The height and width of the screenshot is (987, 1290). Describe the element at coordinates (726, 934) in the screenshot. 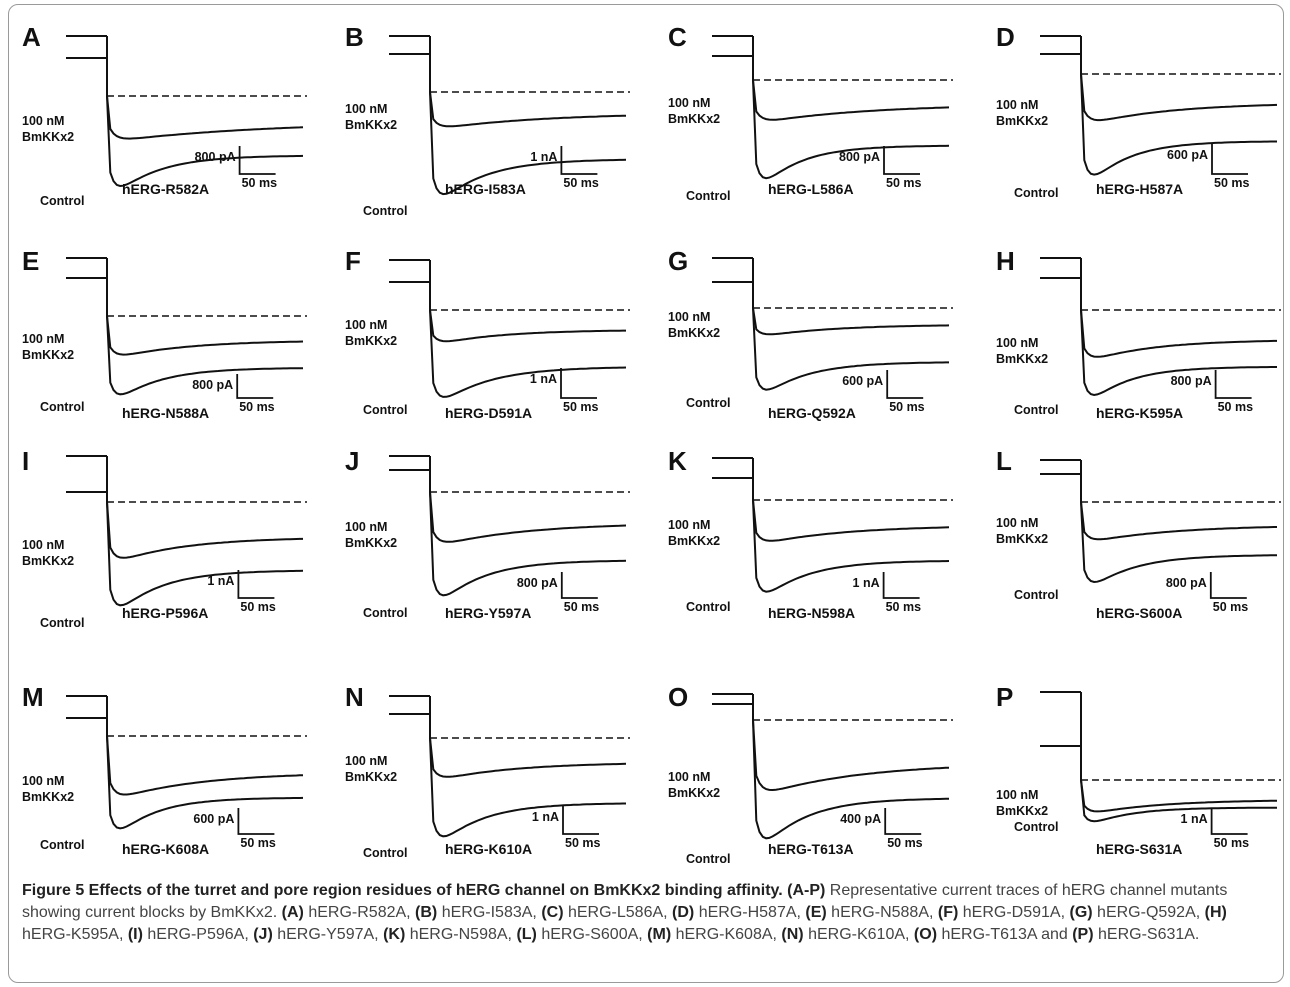

I see `caption-item-text: hERG-K608A,` at that location.